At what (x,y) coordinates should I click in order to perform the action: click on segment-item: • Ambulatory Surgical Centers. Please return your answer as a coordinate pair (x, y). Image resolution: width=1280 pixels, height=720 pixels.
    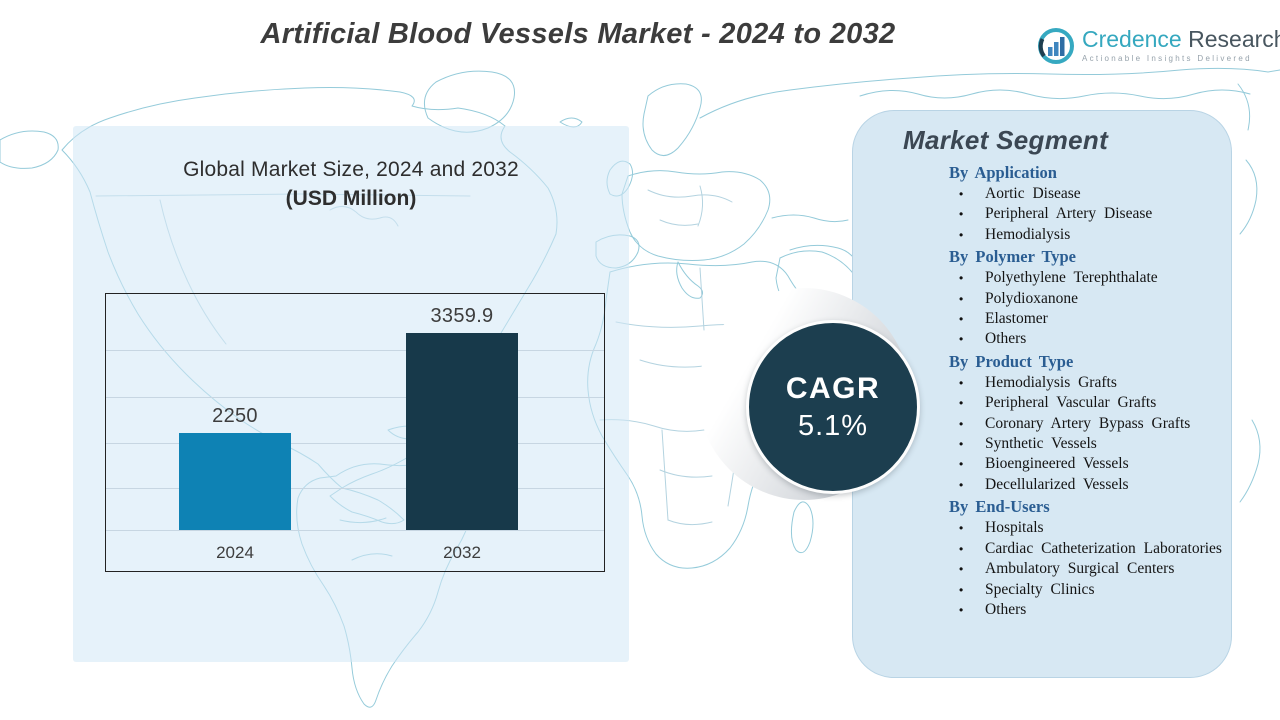
    Looking at the image, I should click on (1090, 569).